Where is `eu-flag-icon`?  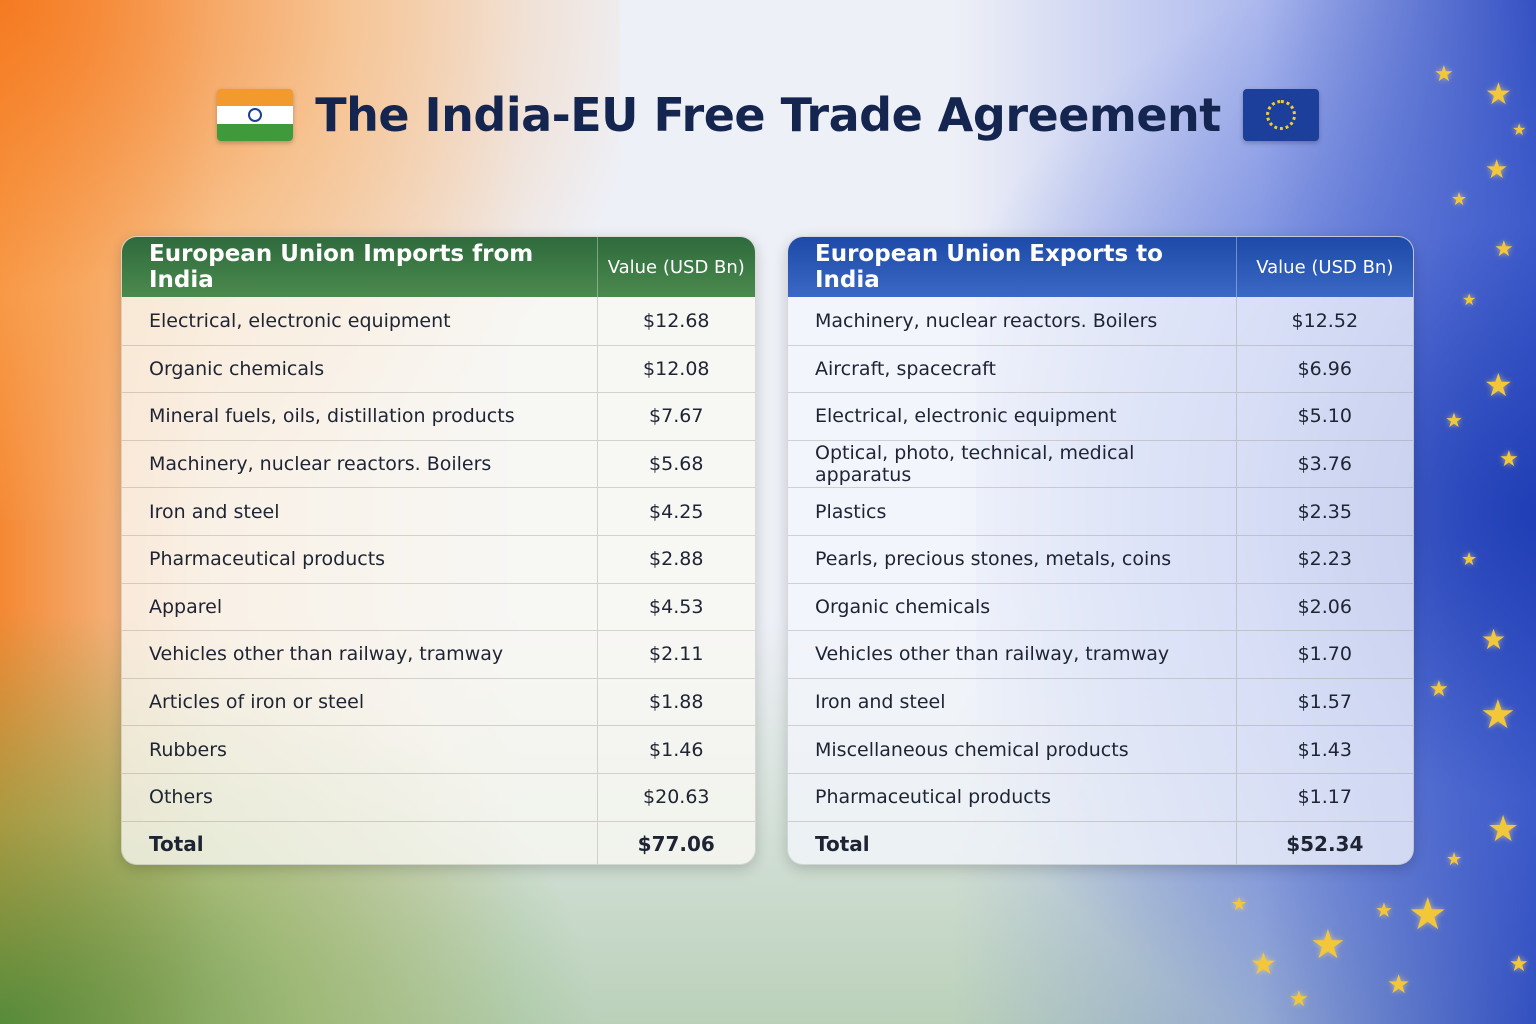 eu-flag-icon is located at coordinates (1280, 115).